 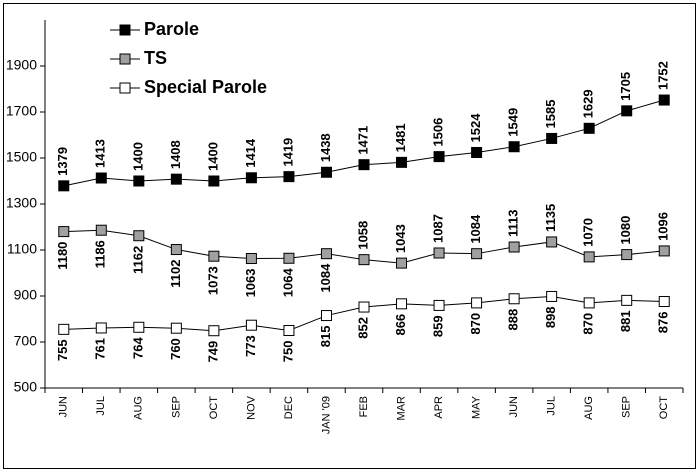 What do you see at coordinates (22, 249) in the screenshot?
I see `y-tick-label: 1100` at bounding box center [22, 249].